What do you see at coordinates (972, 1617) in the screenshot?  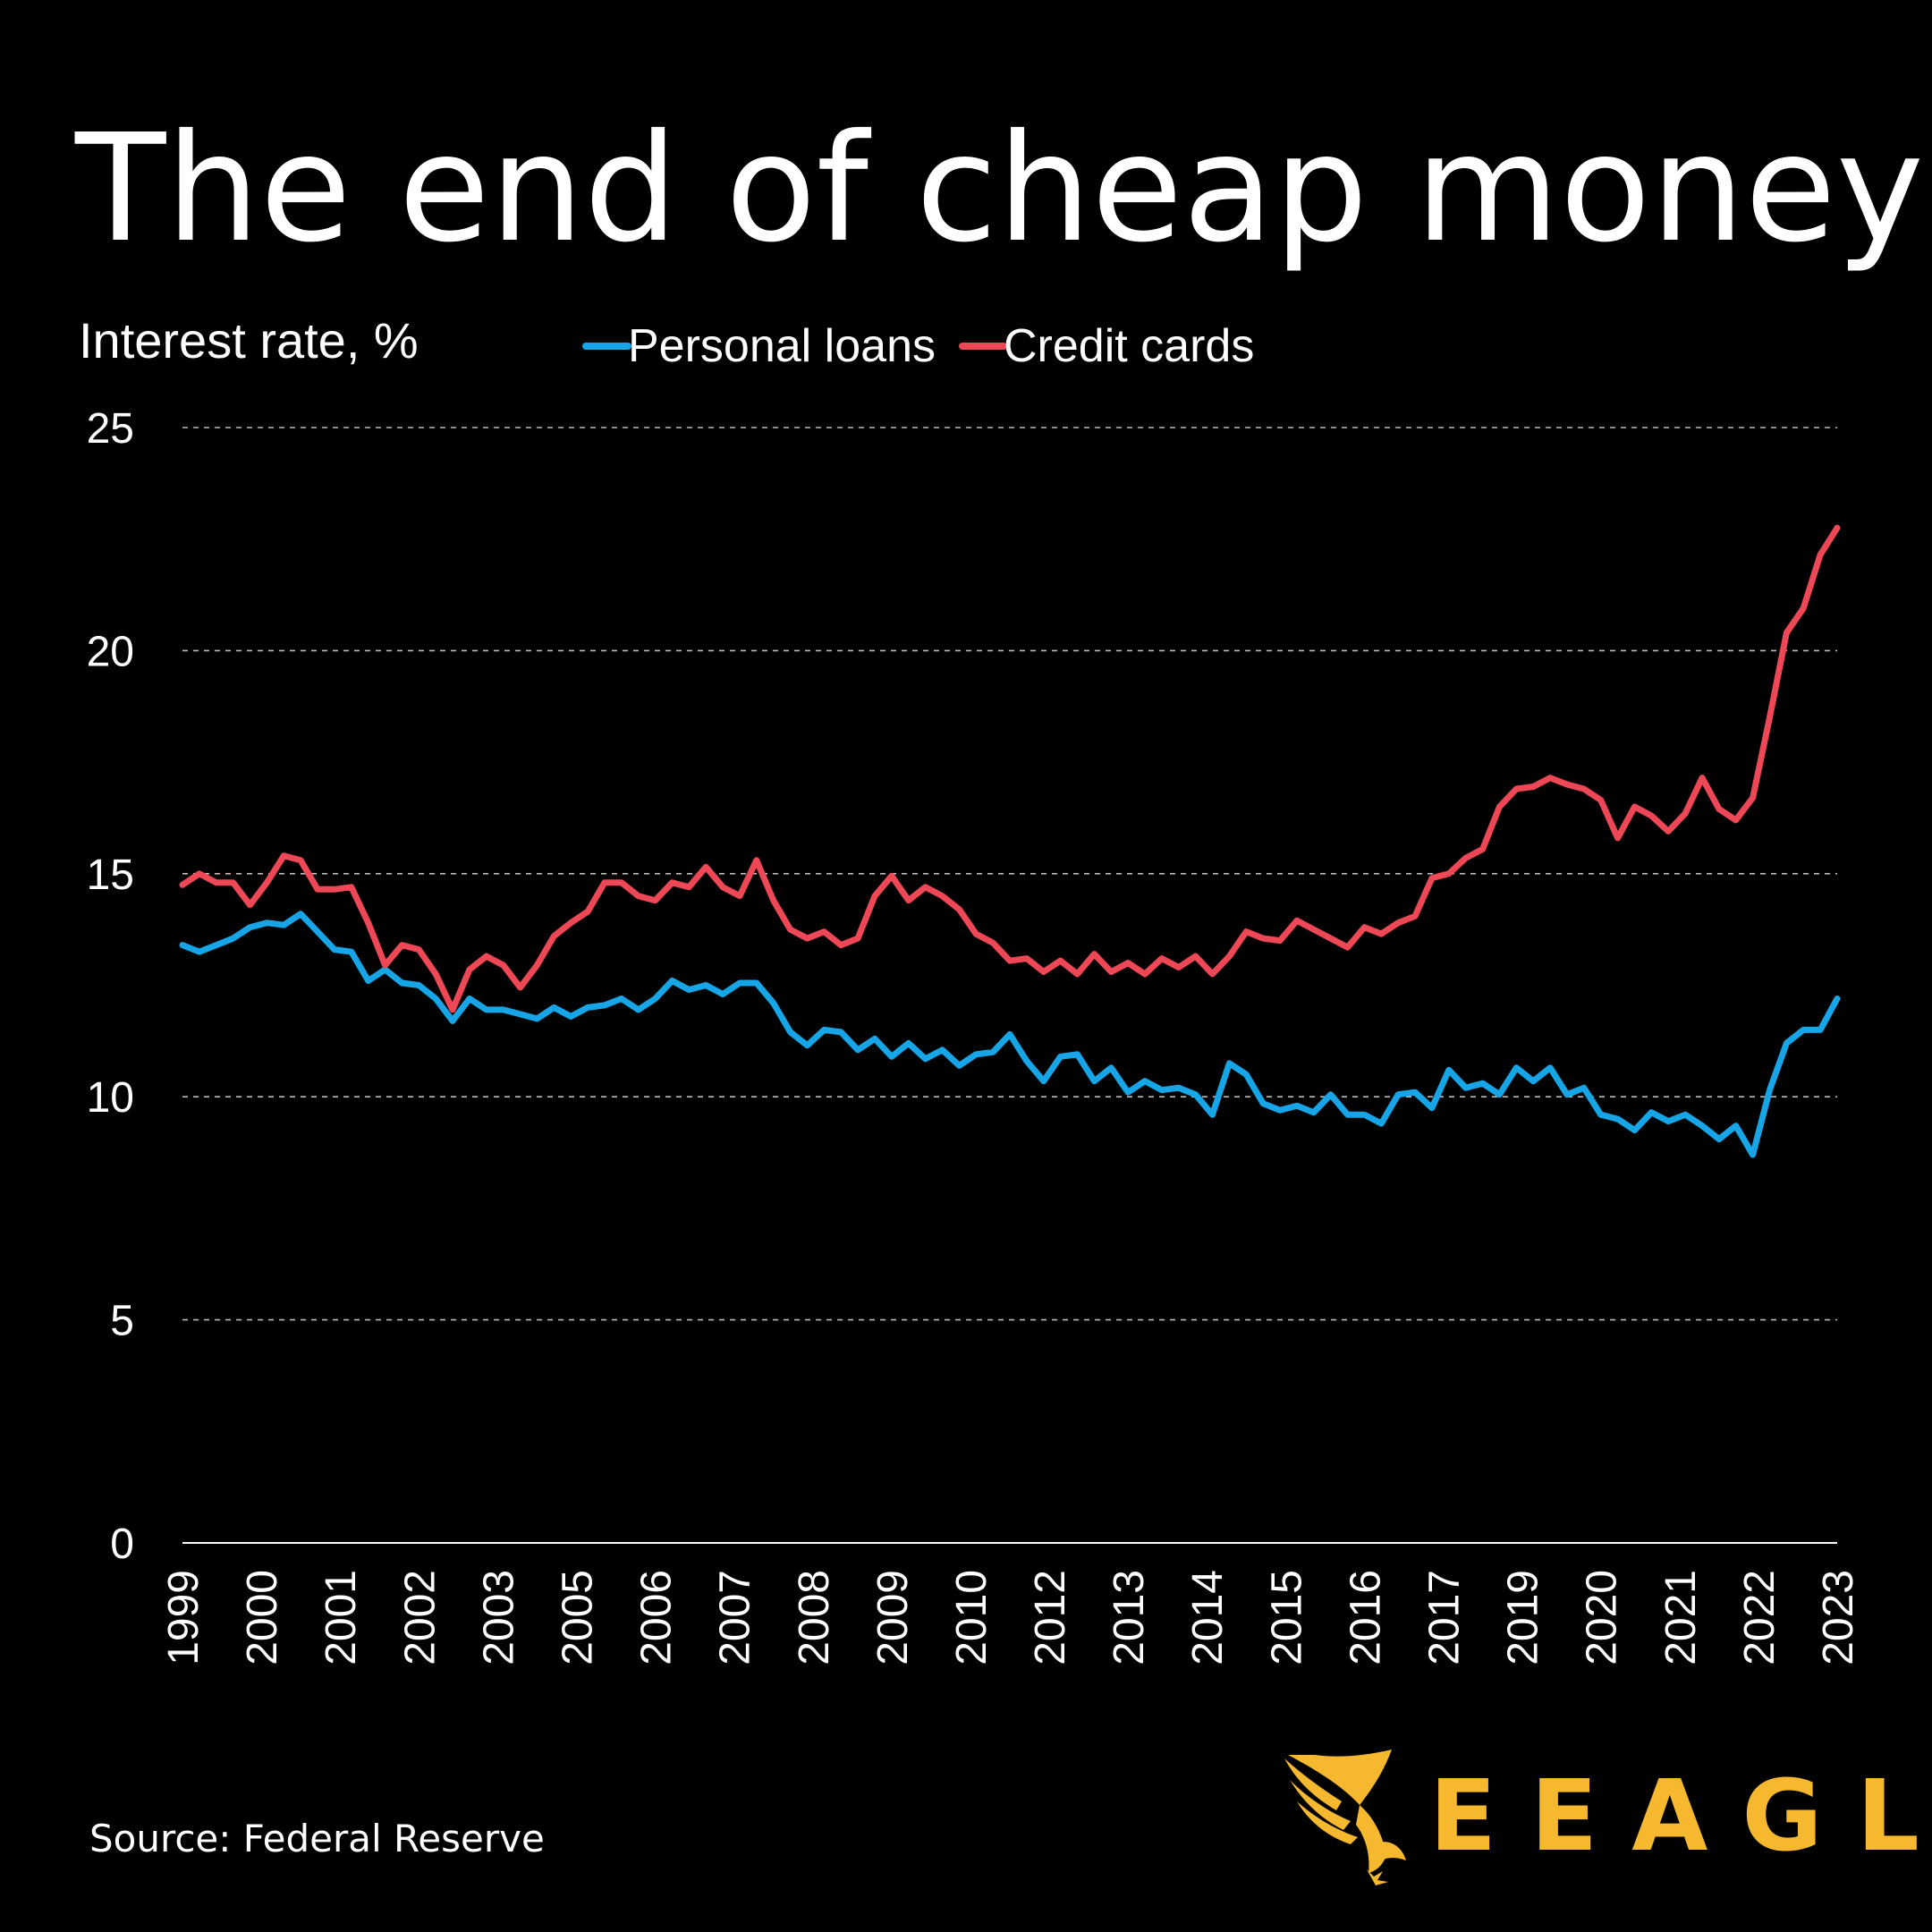 I see `x-tick-label: 2010` at bounding box center [972, 1617].